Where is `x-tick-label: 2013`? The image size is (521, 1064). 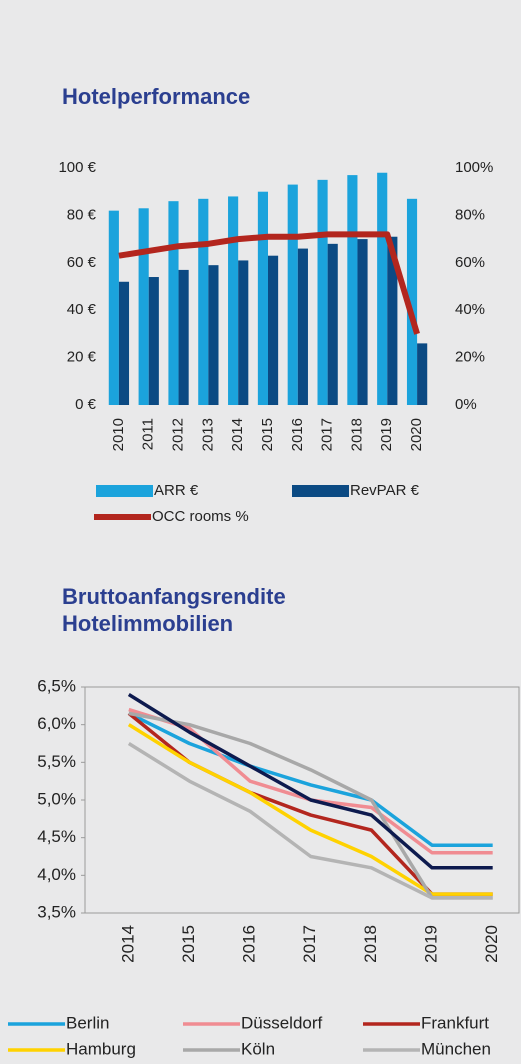 x-tick-label: 2013 is located at coordinates (207, 434).